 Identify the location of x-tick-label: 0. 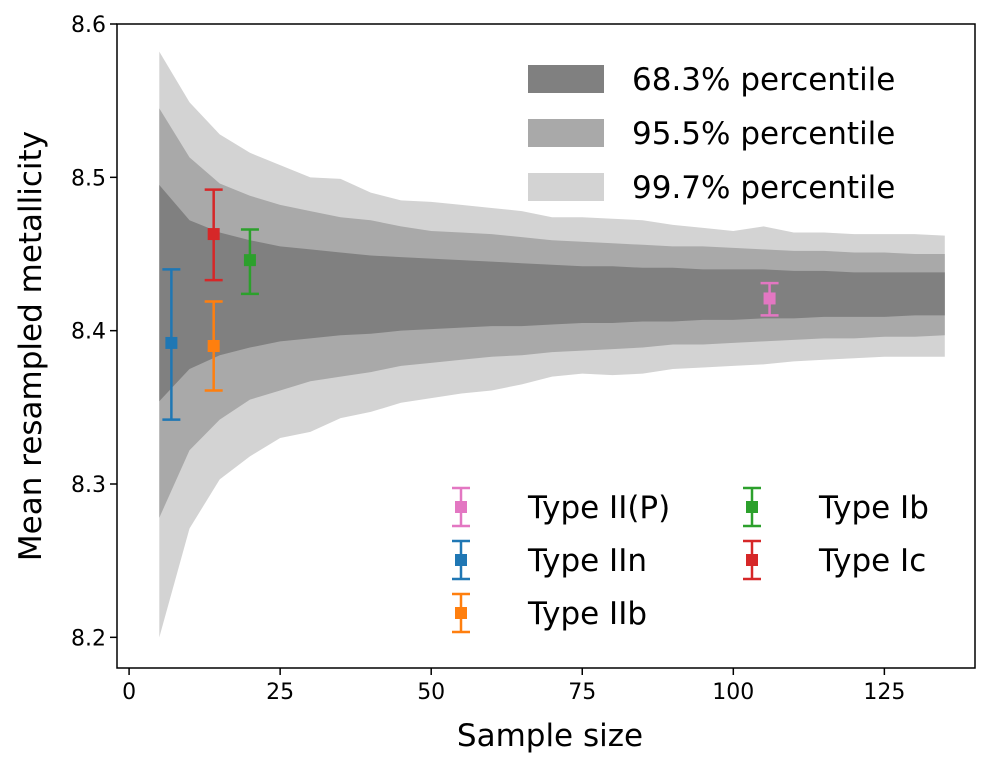
(129, 692).